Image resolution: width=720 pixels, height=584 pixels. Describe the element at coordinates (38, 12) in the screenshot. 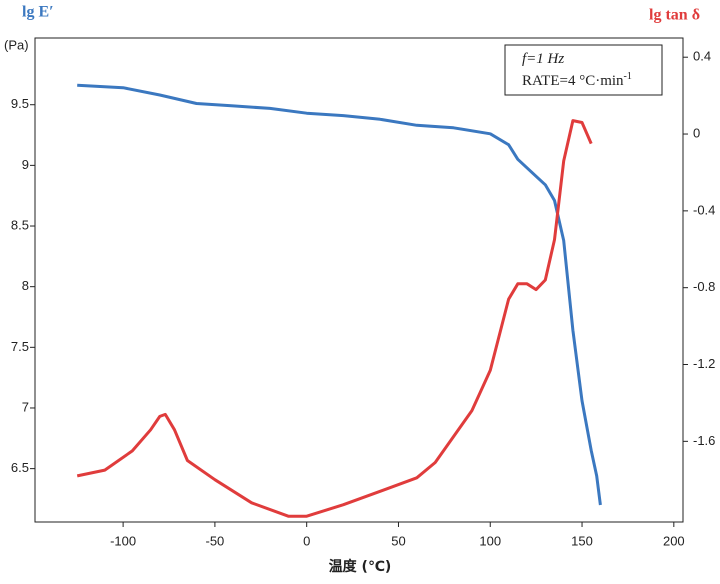

I see `y-axis-title: lg E′` at that location.